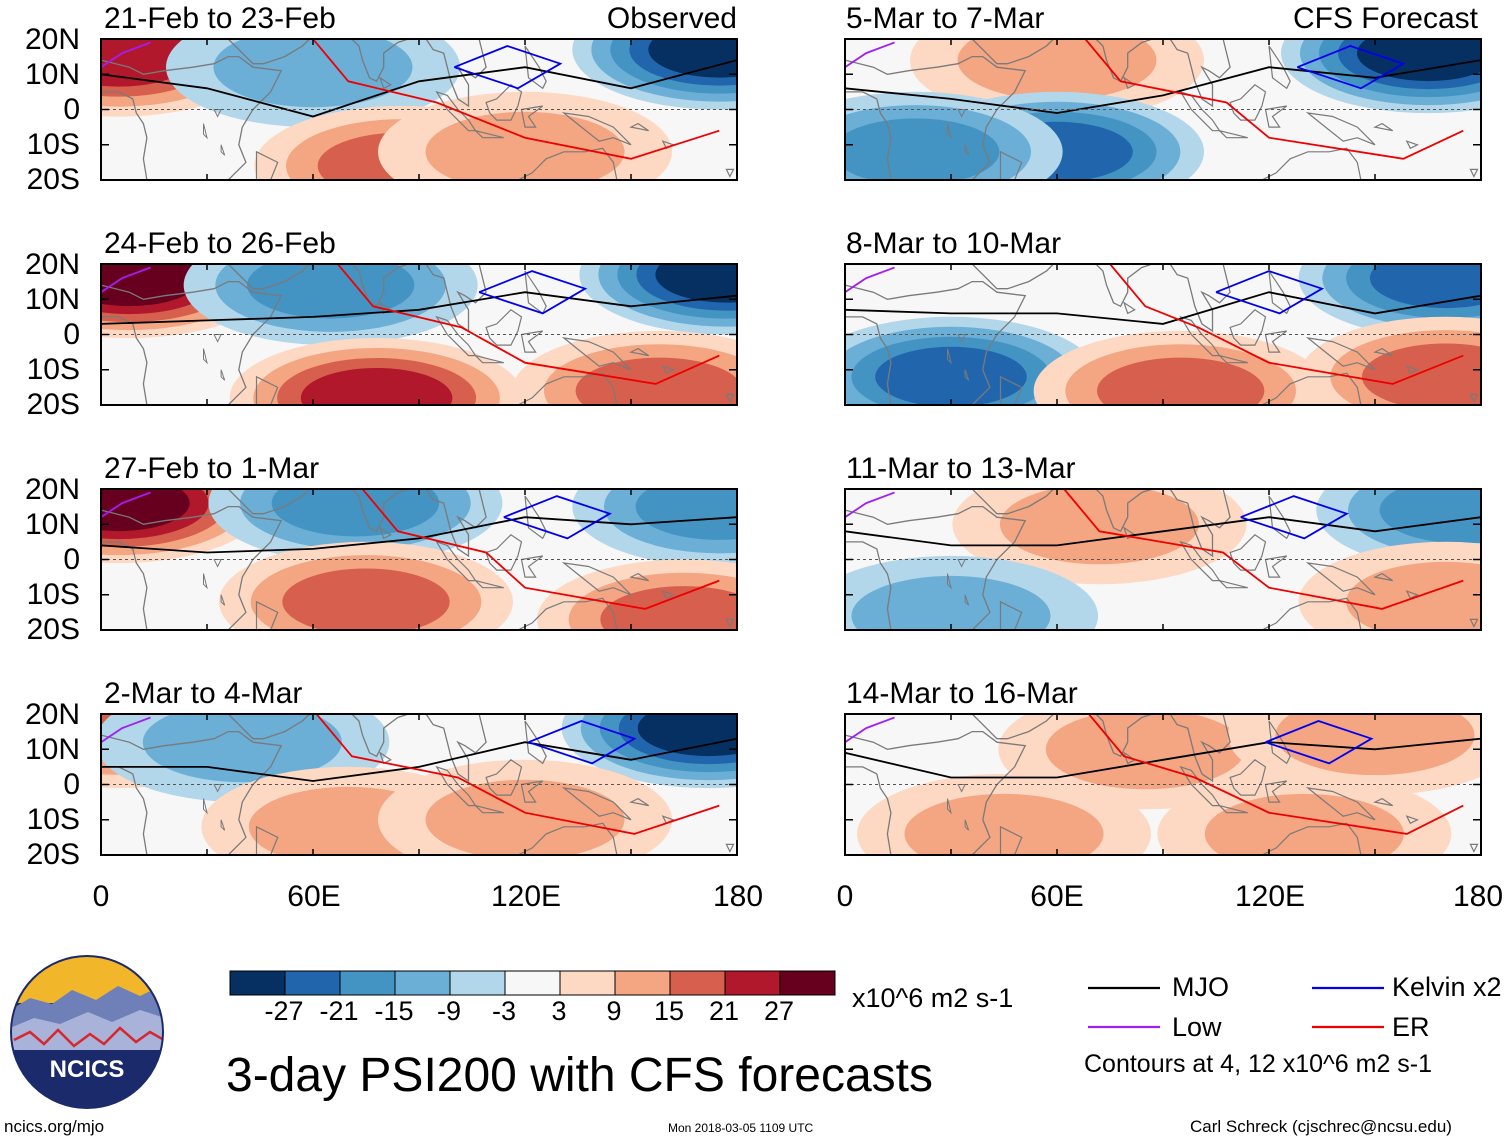 The image size is (1510, 1142). Describe the element at coordinates (503, 1011) in the screenshot. I see `colorbar-tick-label: -3` at that location.